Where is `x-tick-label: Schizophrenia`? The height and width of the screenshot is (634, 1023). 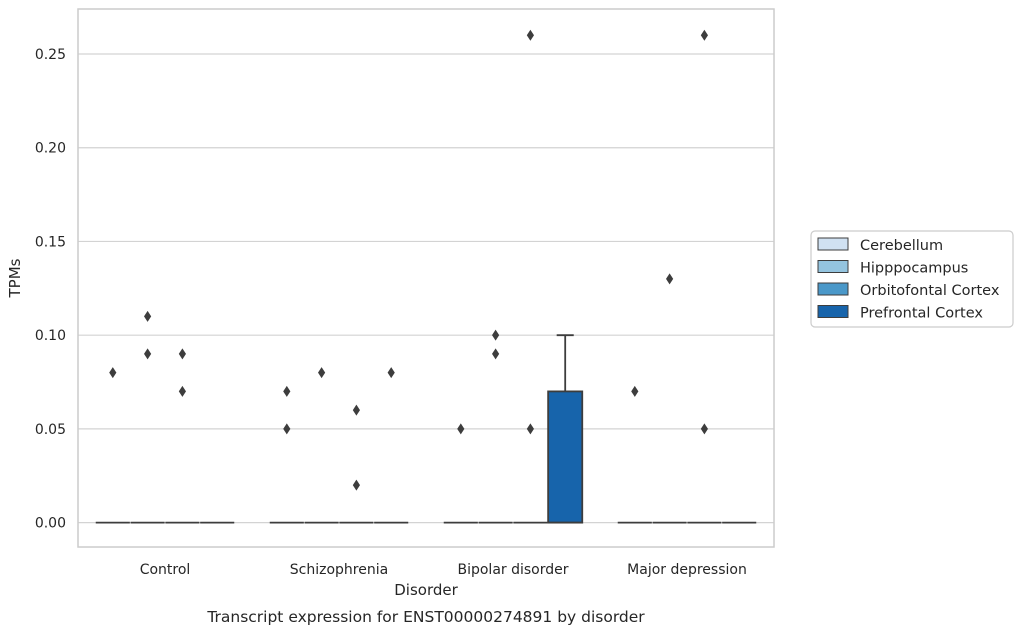 x-tick-label: Schizophrenia is located at coordinates (339, 570).